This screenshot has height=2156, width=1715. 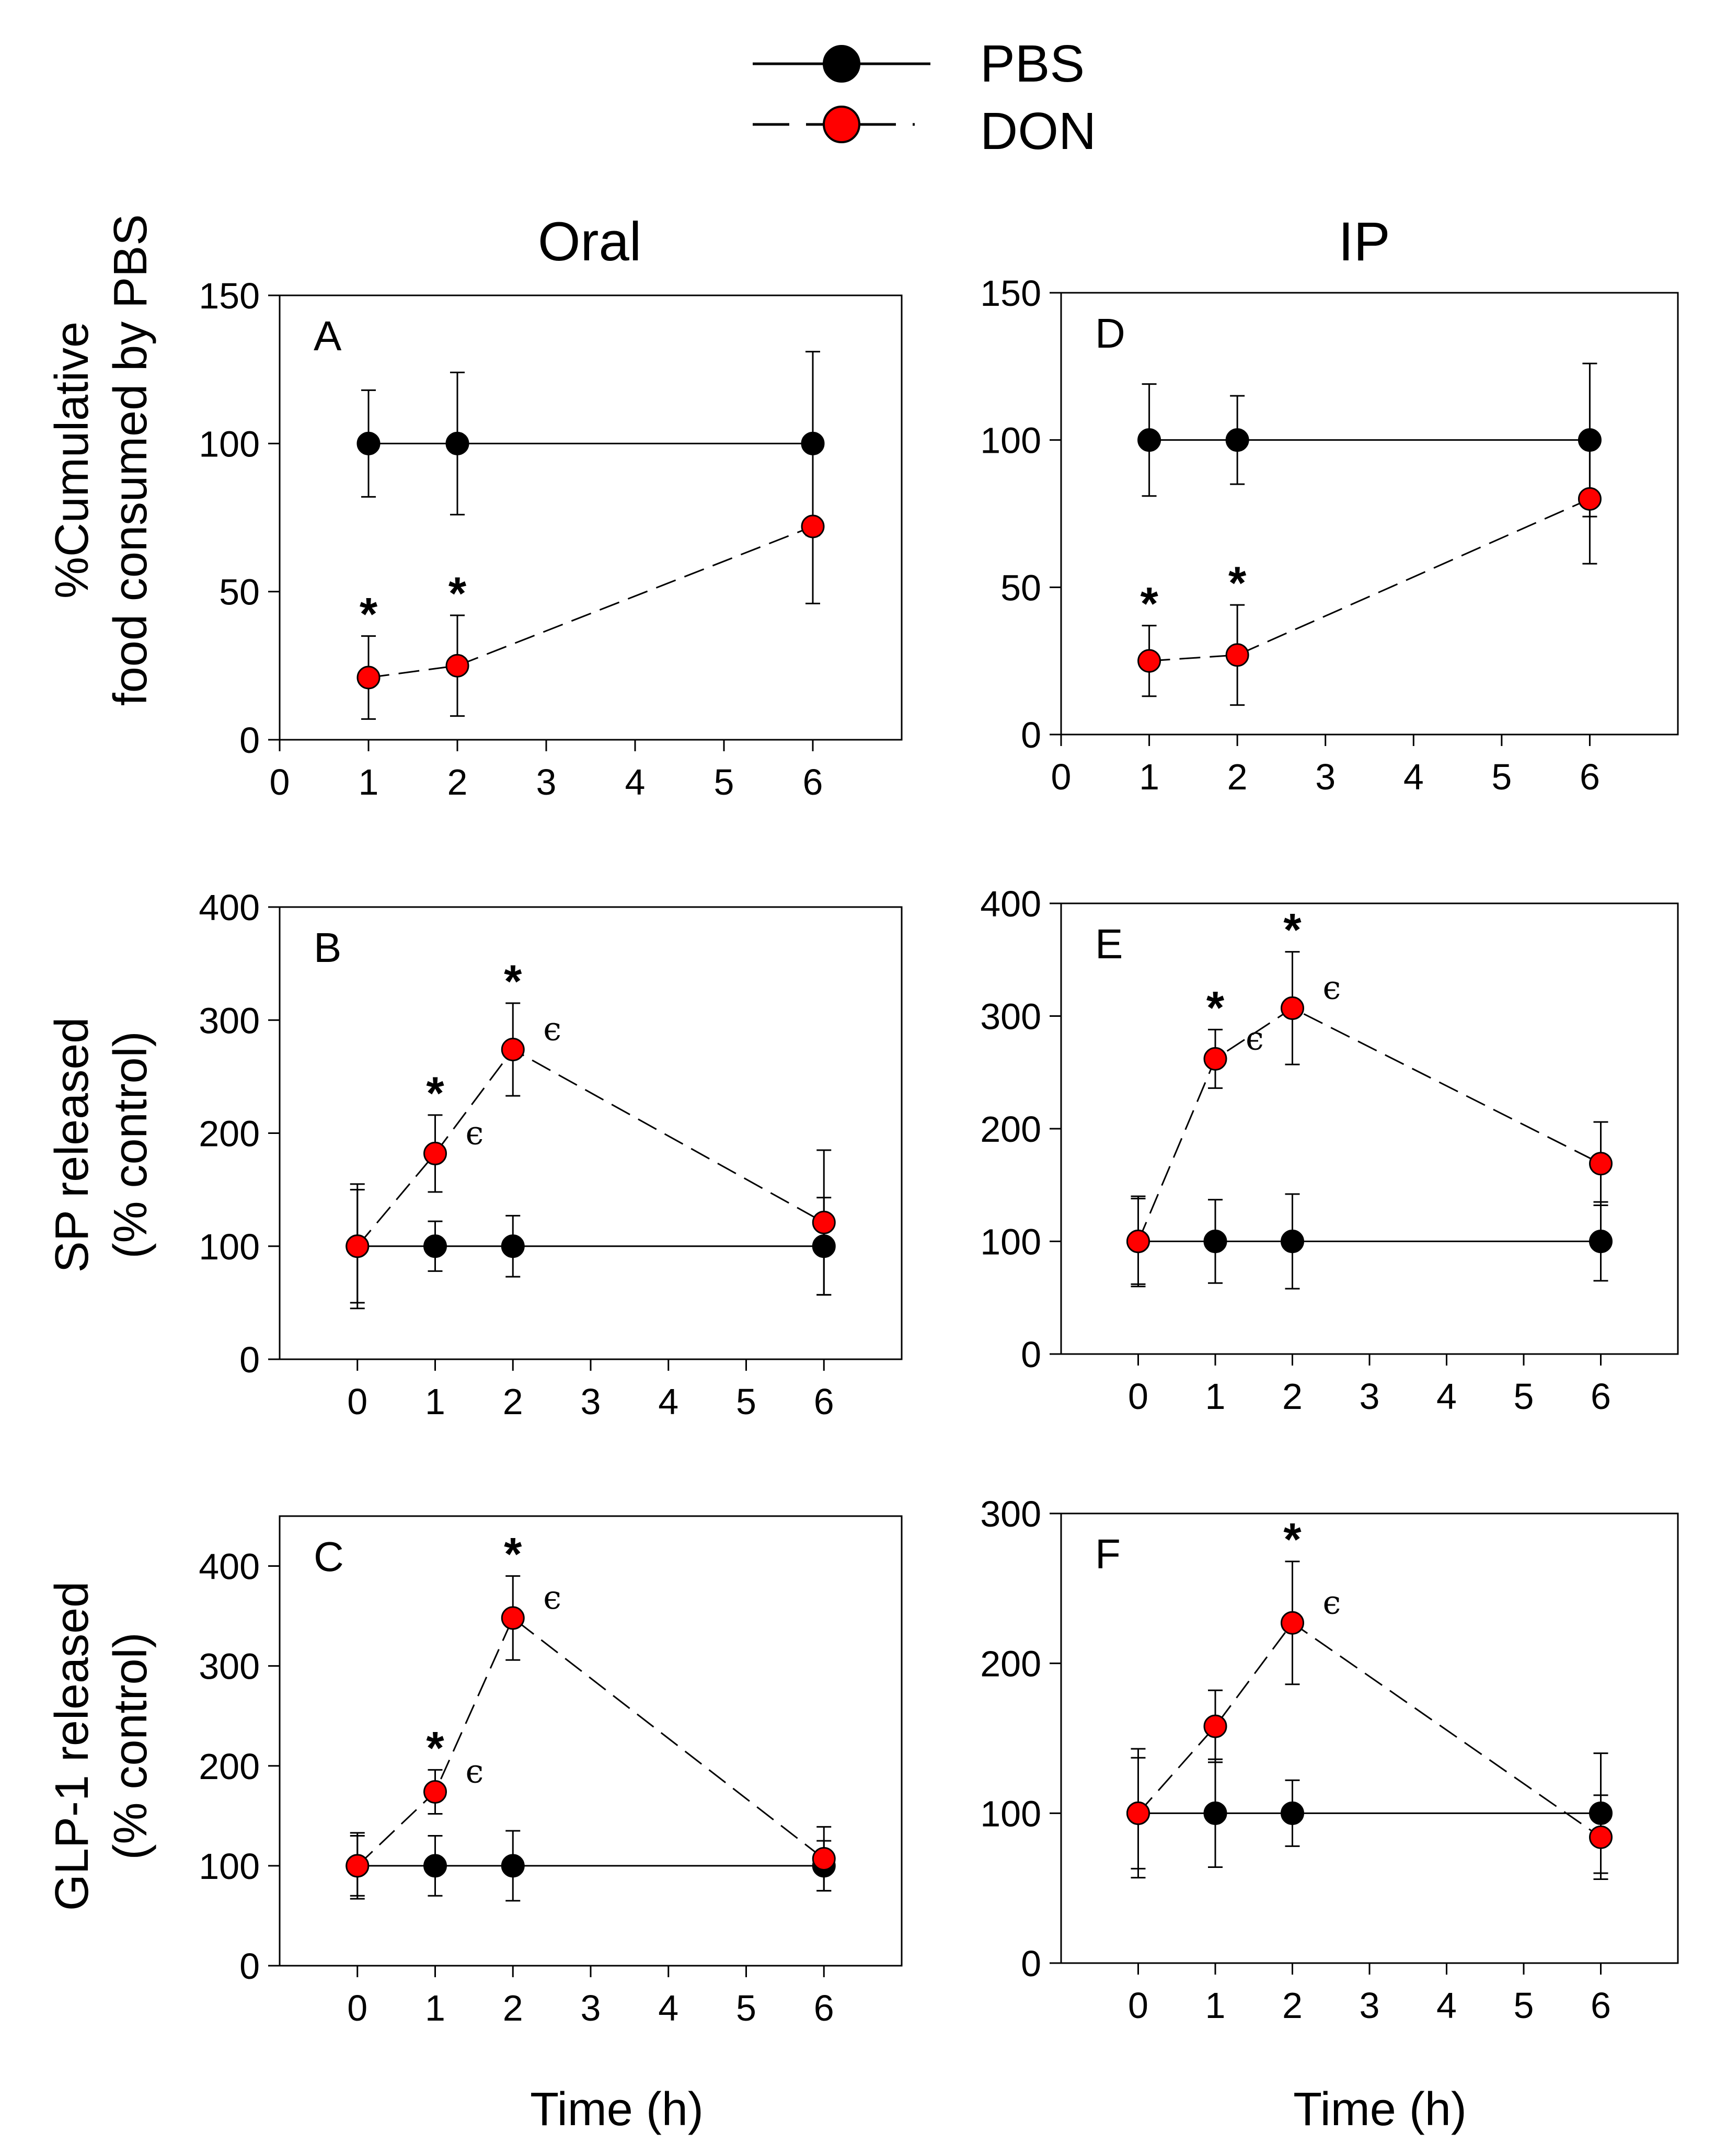 I want to click on panel-f-ytick-label-200: 200, so click(x=1011, y=1664).